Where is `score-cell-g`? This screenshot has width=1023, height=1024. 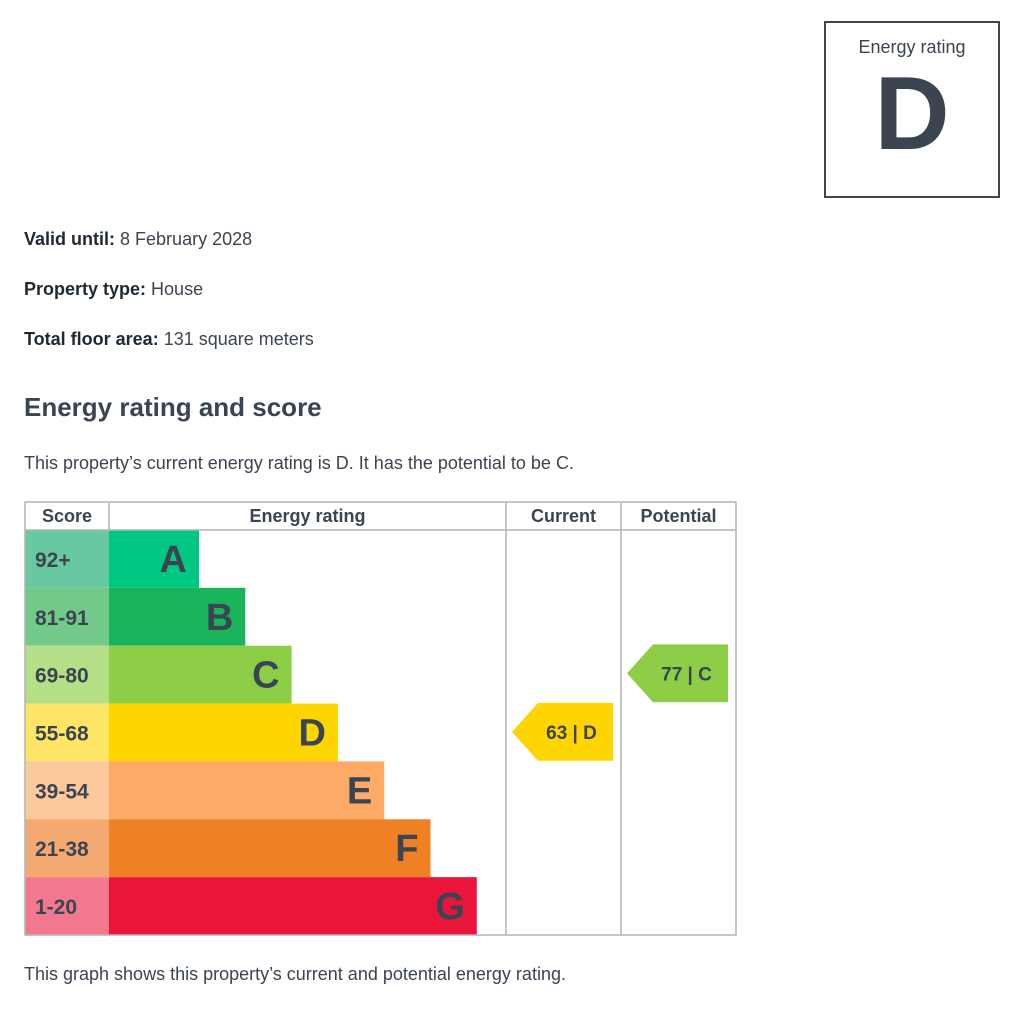
score-cell-g is located at coordinates (67, 906).